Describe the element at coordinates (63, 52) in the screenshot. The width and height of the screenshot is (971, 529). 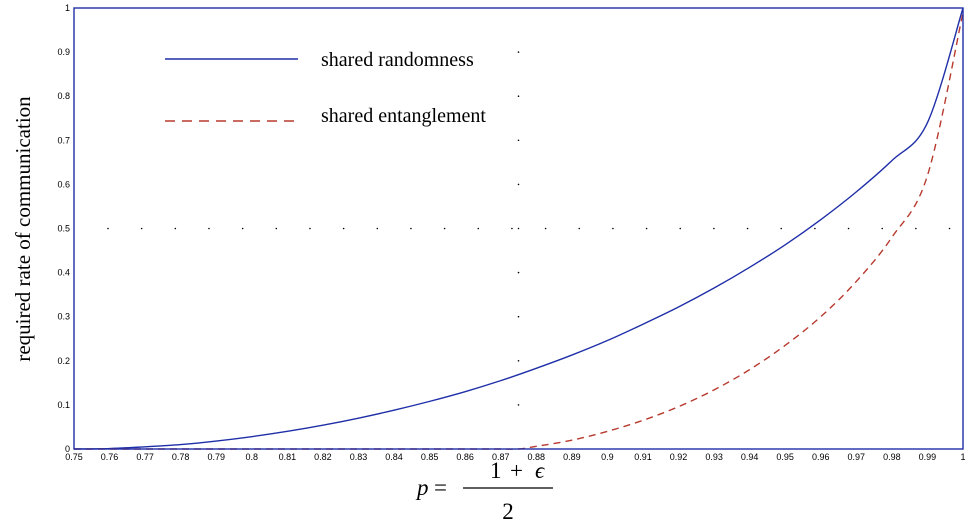
I see `y-tick-label: 0.9` at that location.